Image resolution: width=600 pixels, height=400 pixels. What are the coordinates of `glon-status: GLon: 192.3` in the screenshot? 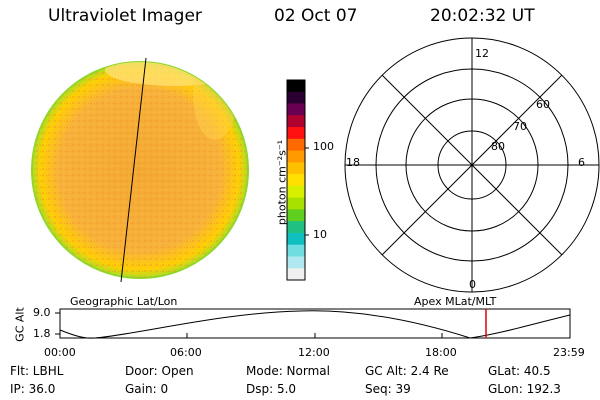 It's located at (524, 389).